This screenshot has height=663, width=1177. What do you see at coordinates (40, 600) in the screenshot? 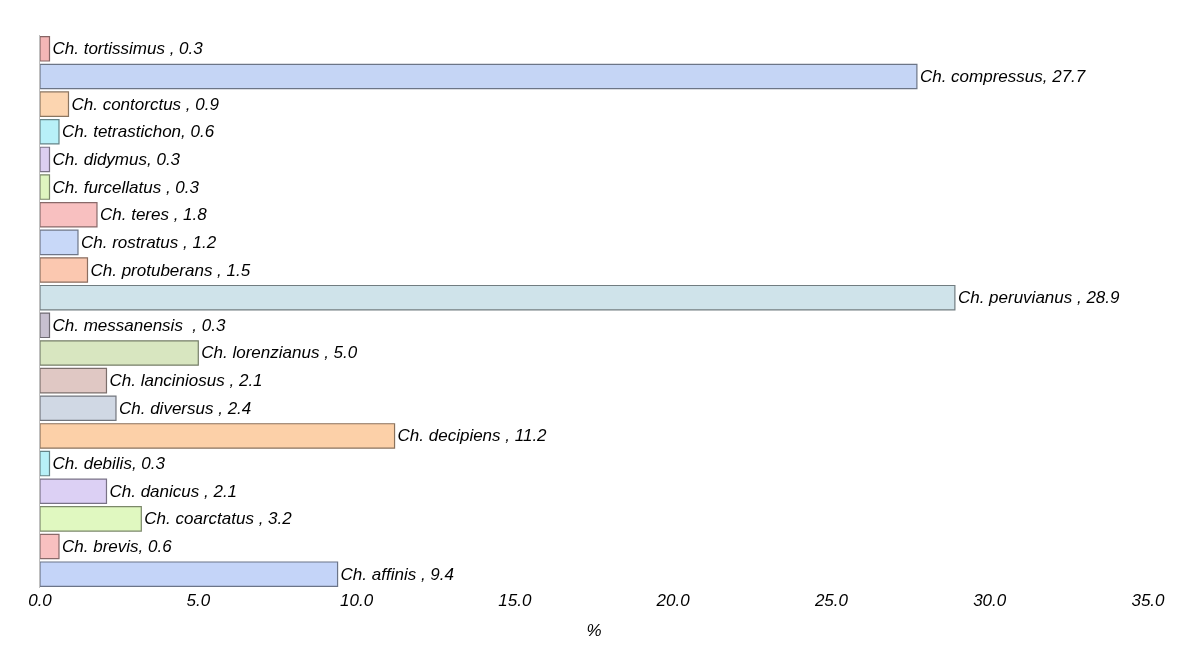
I see `x-tick-label: 0.0` at bounding box center [40, 600].